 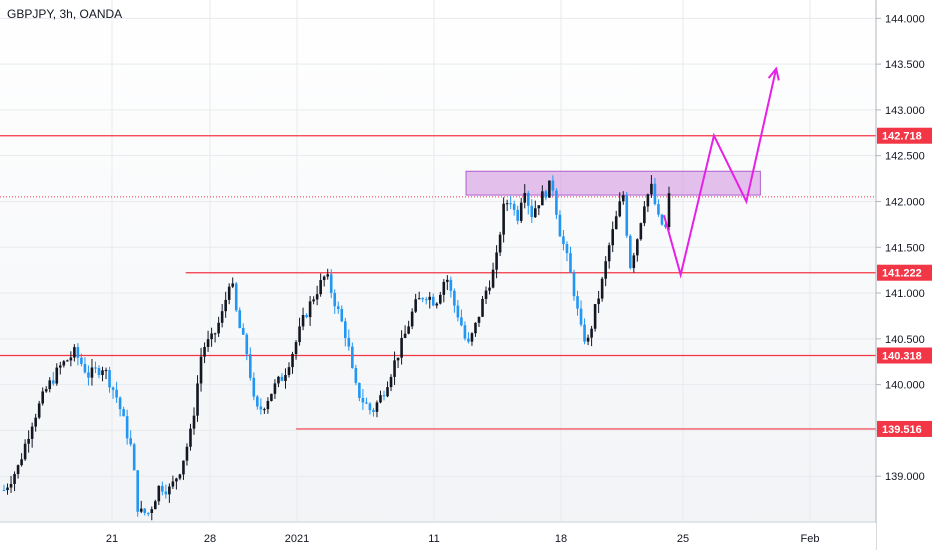 I want to click on price-level-labels: 142.718 141.222 140.318 139.516, so click(x=904, y=282).